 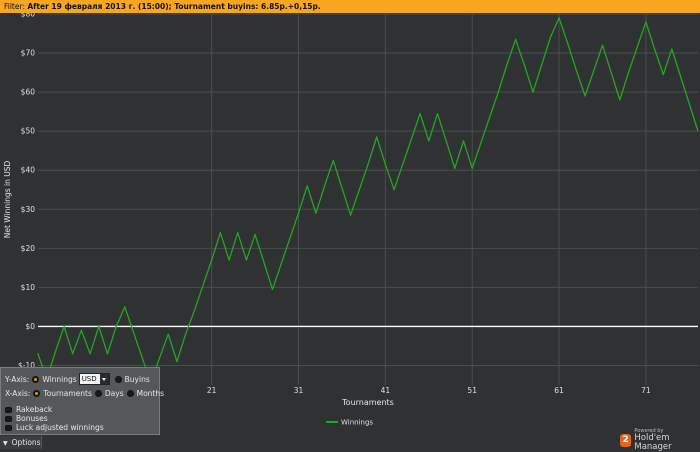 I want to click on x-tick-label: 61, so click(x=559, y=390).